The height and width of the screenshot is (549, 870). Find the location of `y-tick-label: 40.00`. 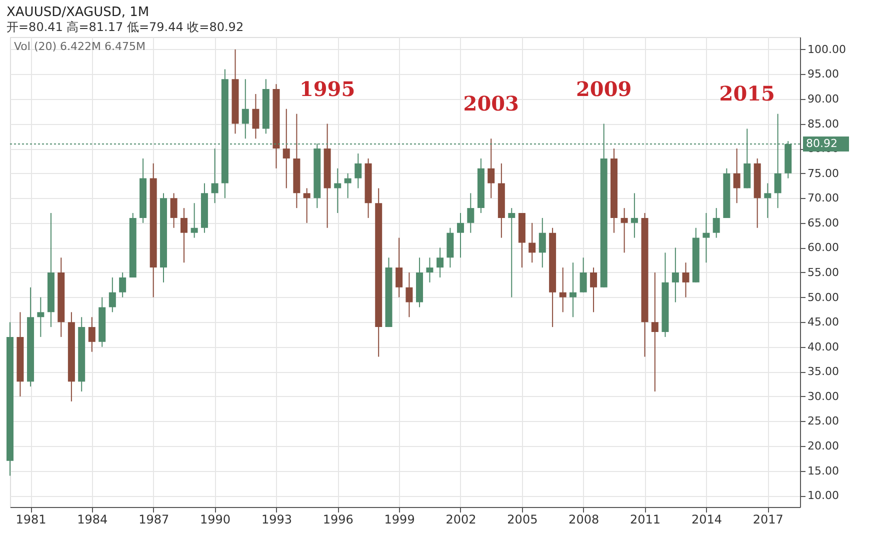

y-tick-label: 40.00 is located at coordinates (823, 347).